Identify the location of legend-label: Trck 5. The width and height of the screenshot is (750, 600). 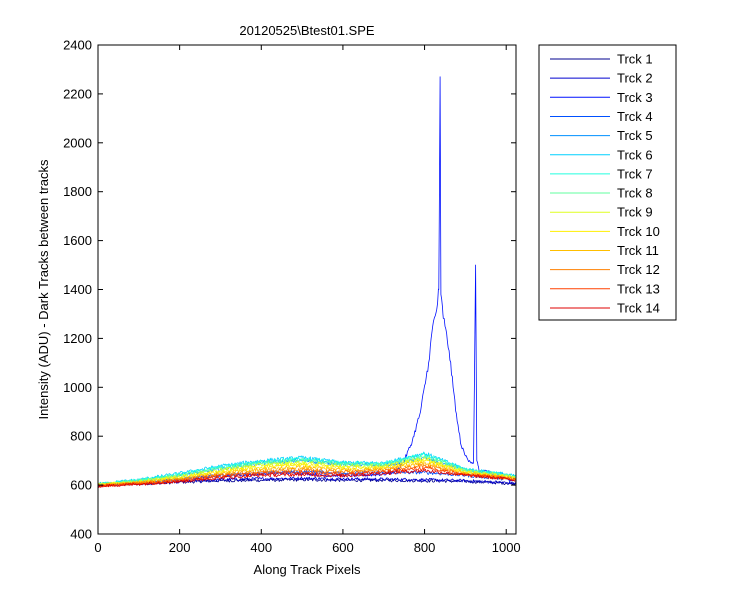
(635, 135).